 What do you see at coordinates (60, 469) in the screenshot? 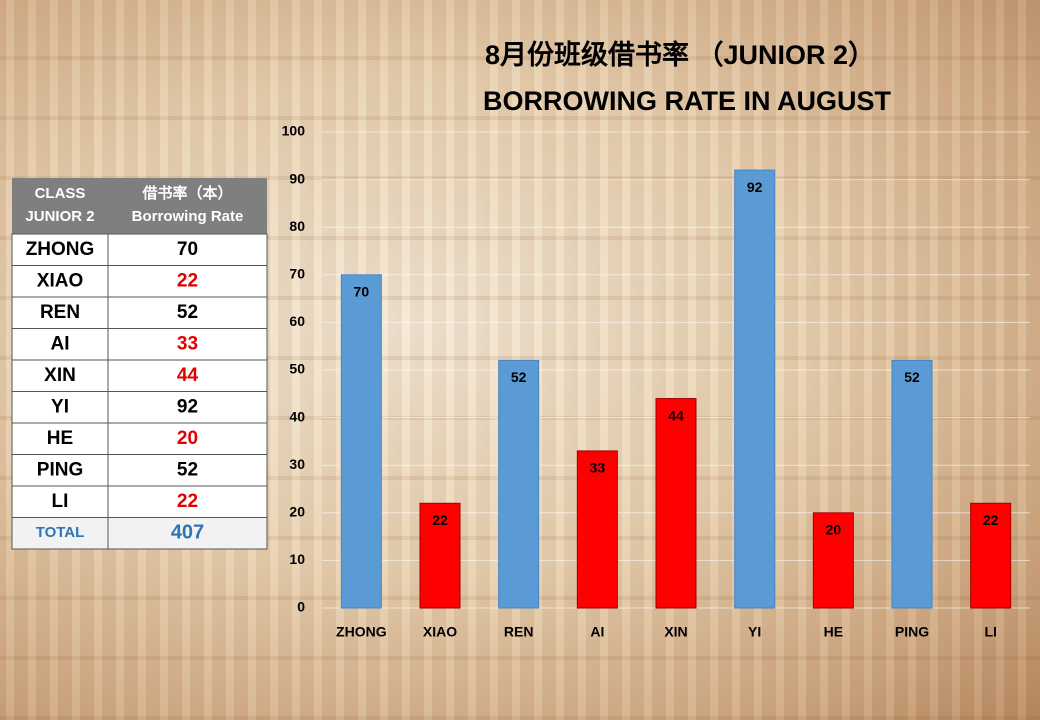
I see `table-name: PING` at bounding box center [60, 469].